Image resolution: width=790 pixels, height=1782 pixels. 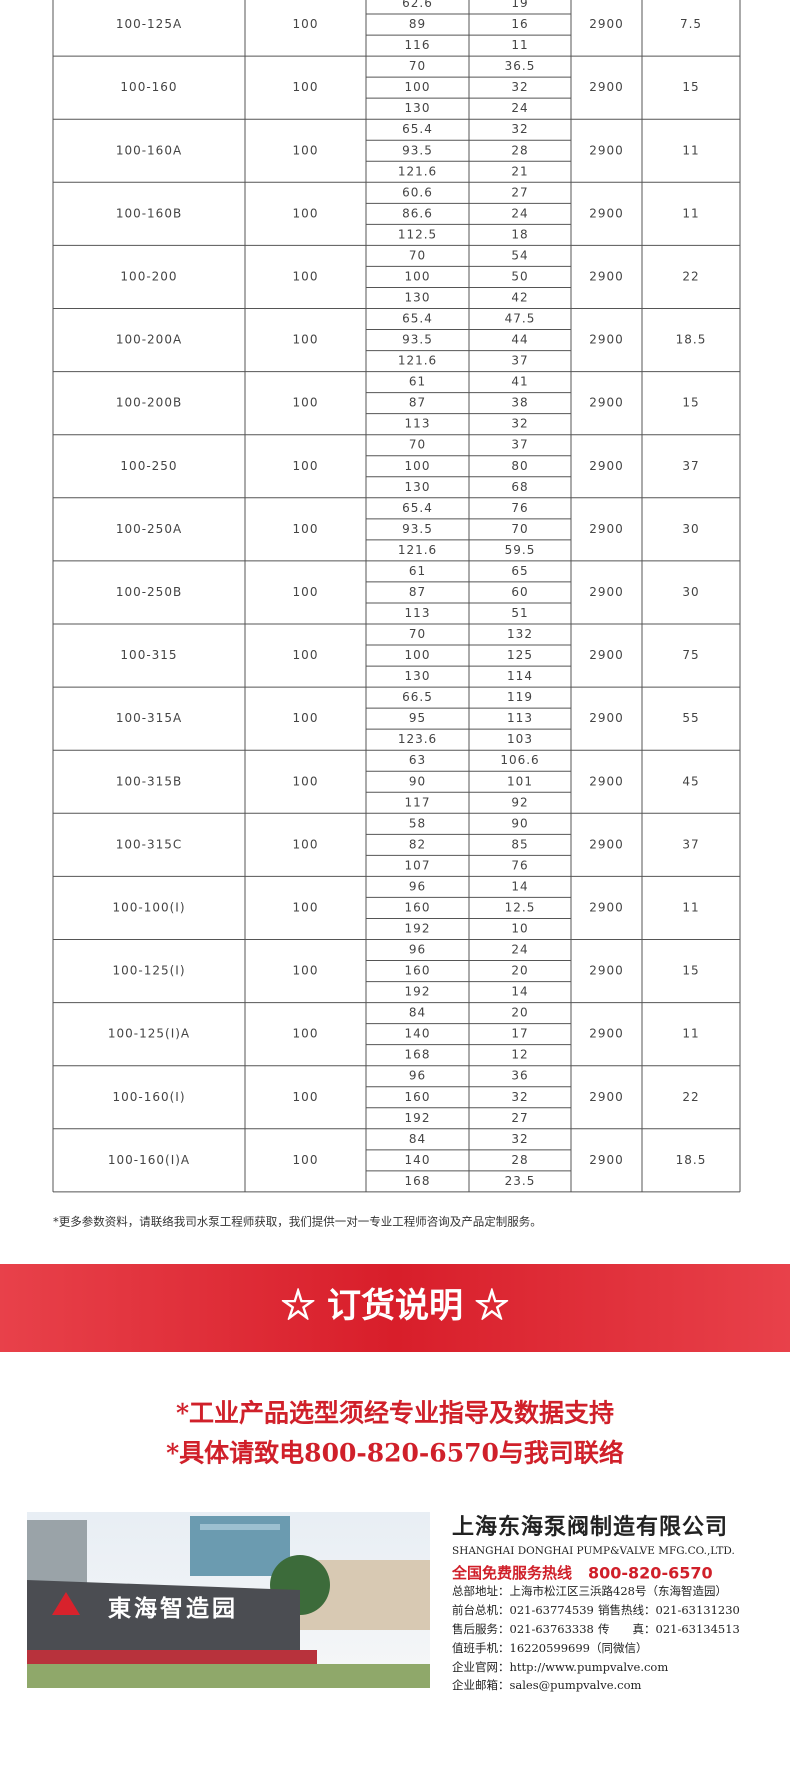 I want to click on hotline: 800-820-6570, so click(x=650, y=1573).